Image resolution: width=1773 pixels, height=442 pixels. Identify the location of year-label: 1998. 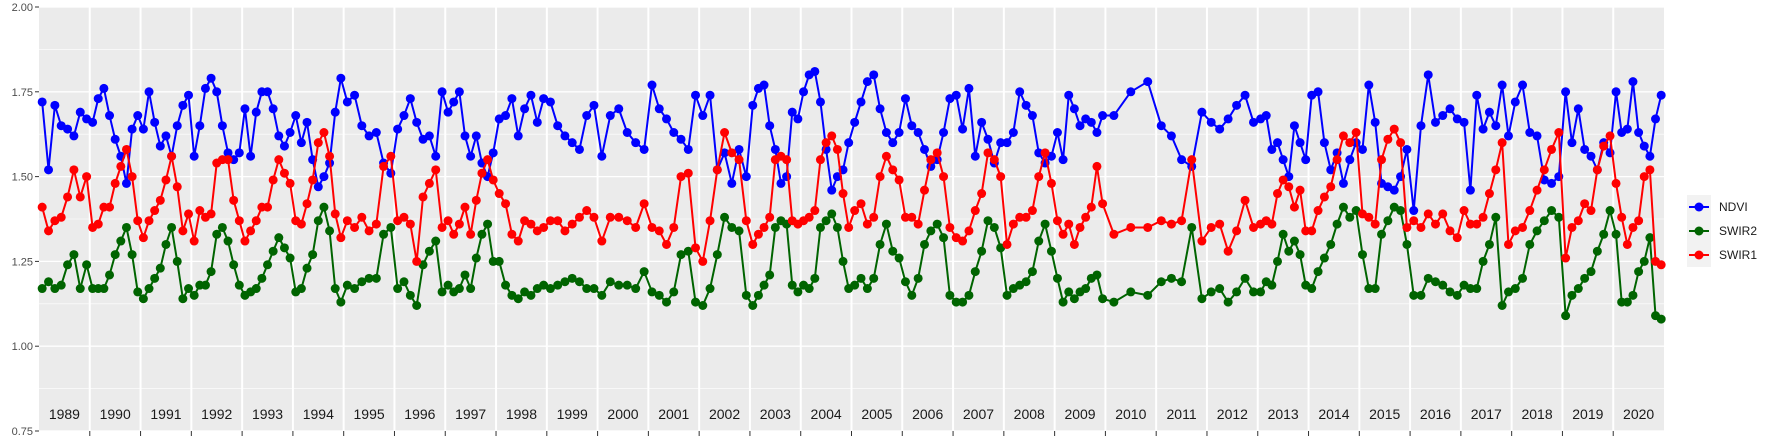
(521, 414).